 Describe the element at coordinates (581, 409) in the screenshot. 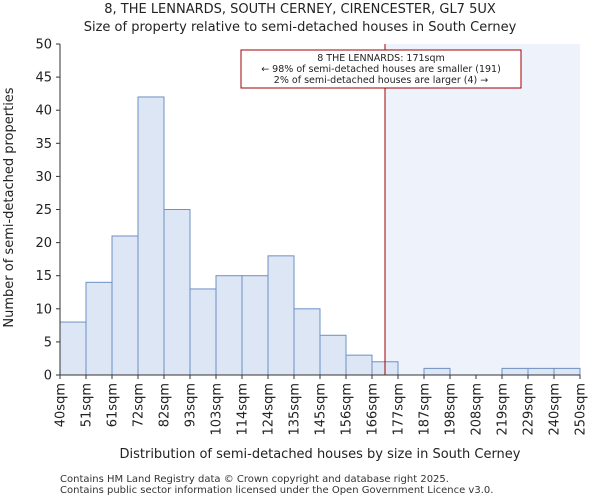

I see `x-tick-label: 250sqm` at that location.